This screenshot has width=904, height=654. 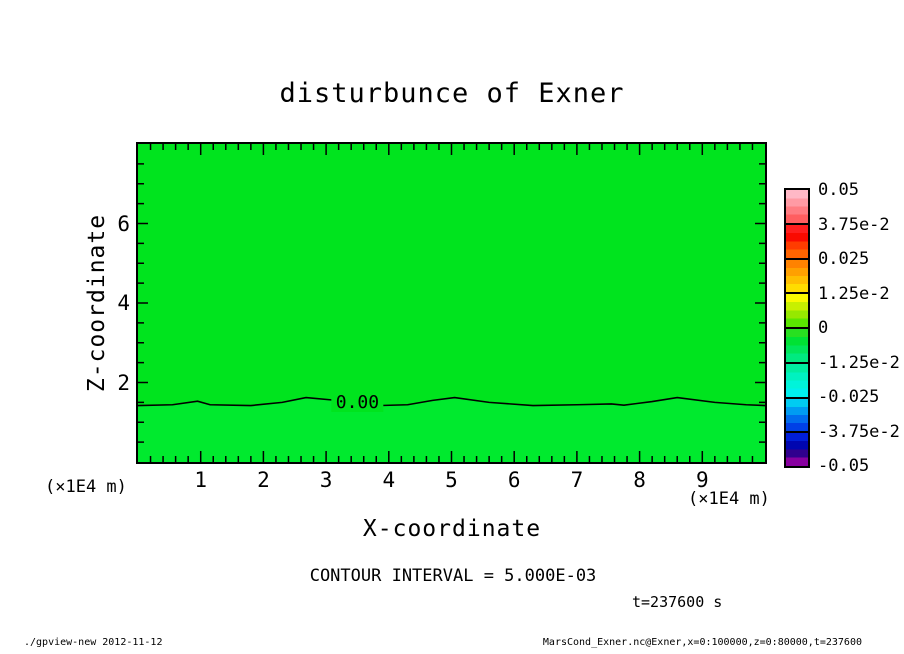 What do you see at coordinates (844, 259) in the screenshot?
I see `colorbar-tick-label: 0.025` at bounding box center [844, 259].